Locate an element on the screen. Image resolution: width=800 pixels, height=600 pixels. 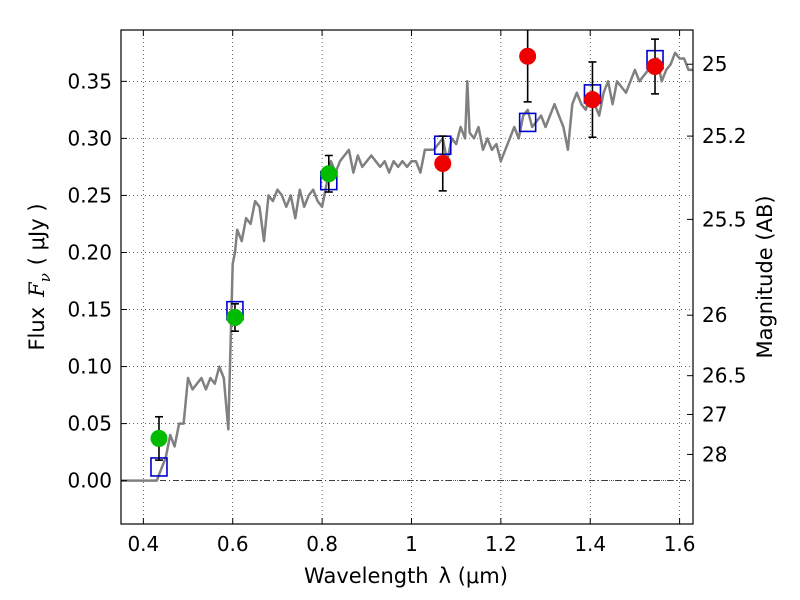
y-tick-label: 0.05 is located at coordinates (89, 424).